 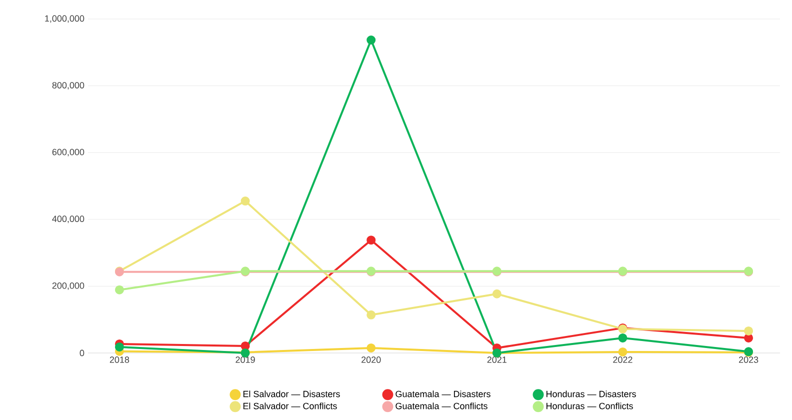 What do you see at coordinates (68, 152) in the screenshot?
I see `y-tick-label: 600,000` at bounding box center [68, 152].